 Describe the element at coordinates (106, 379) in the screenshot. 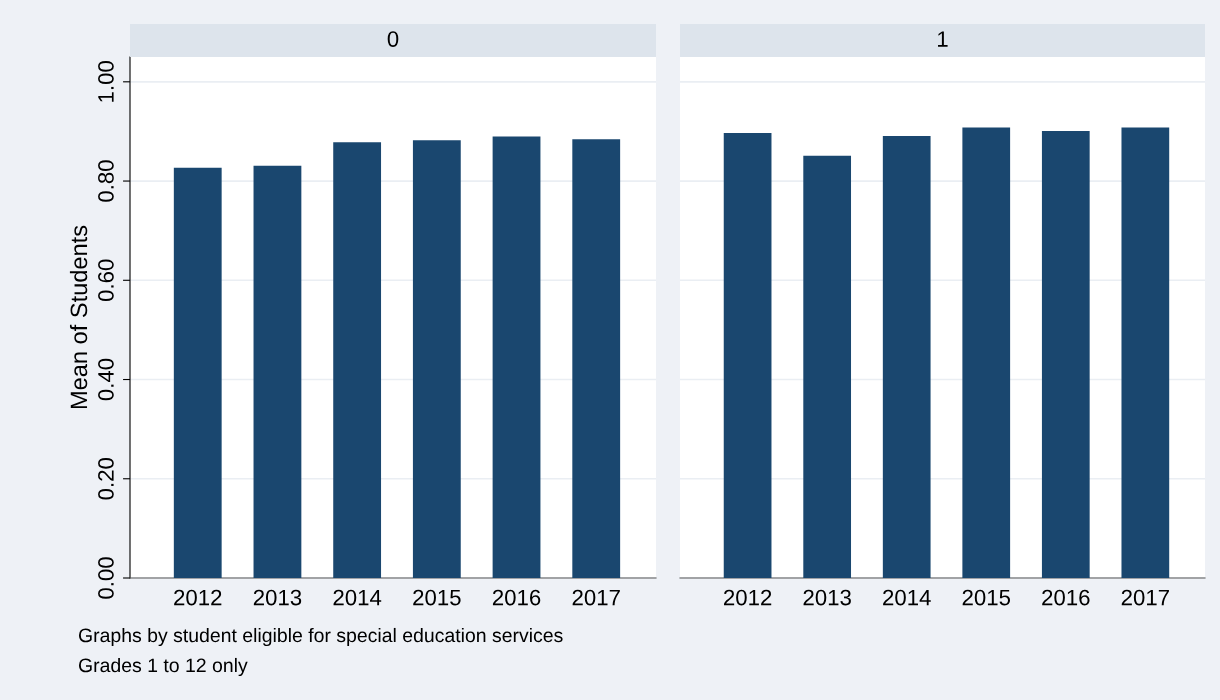

I see `y-tick-label: 0.40` at that location.